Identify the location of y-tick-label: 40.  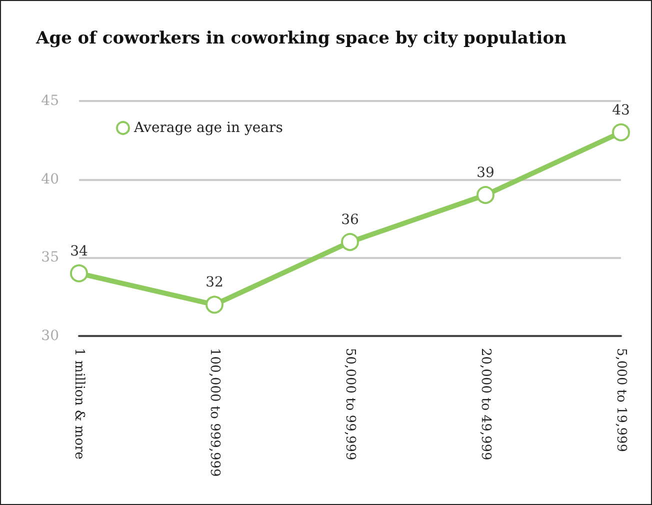
(50, 179).